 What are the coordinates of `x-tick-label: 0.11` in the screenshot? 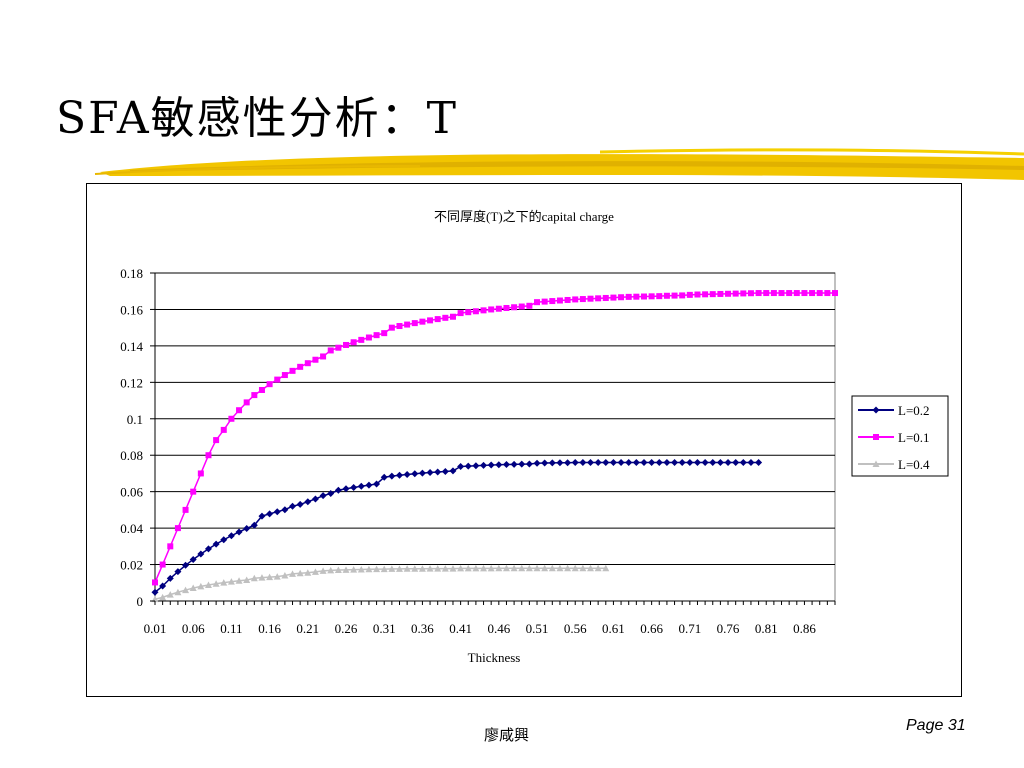 It's located at (231, 628).